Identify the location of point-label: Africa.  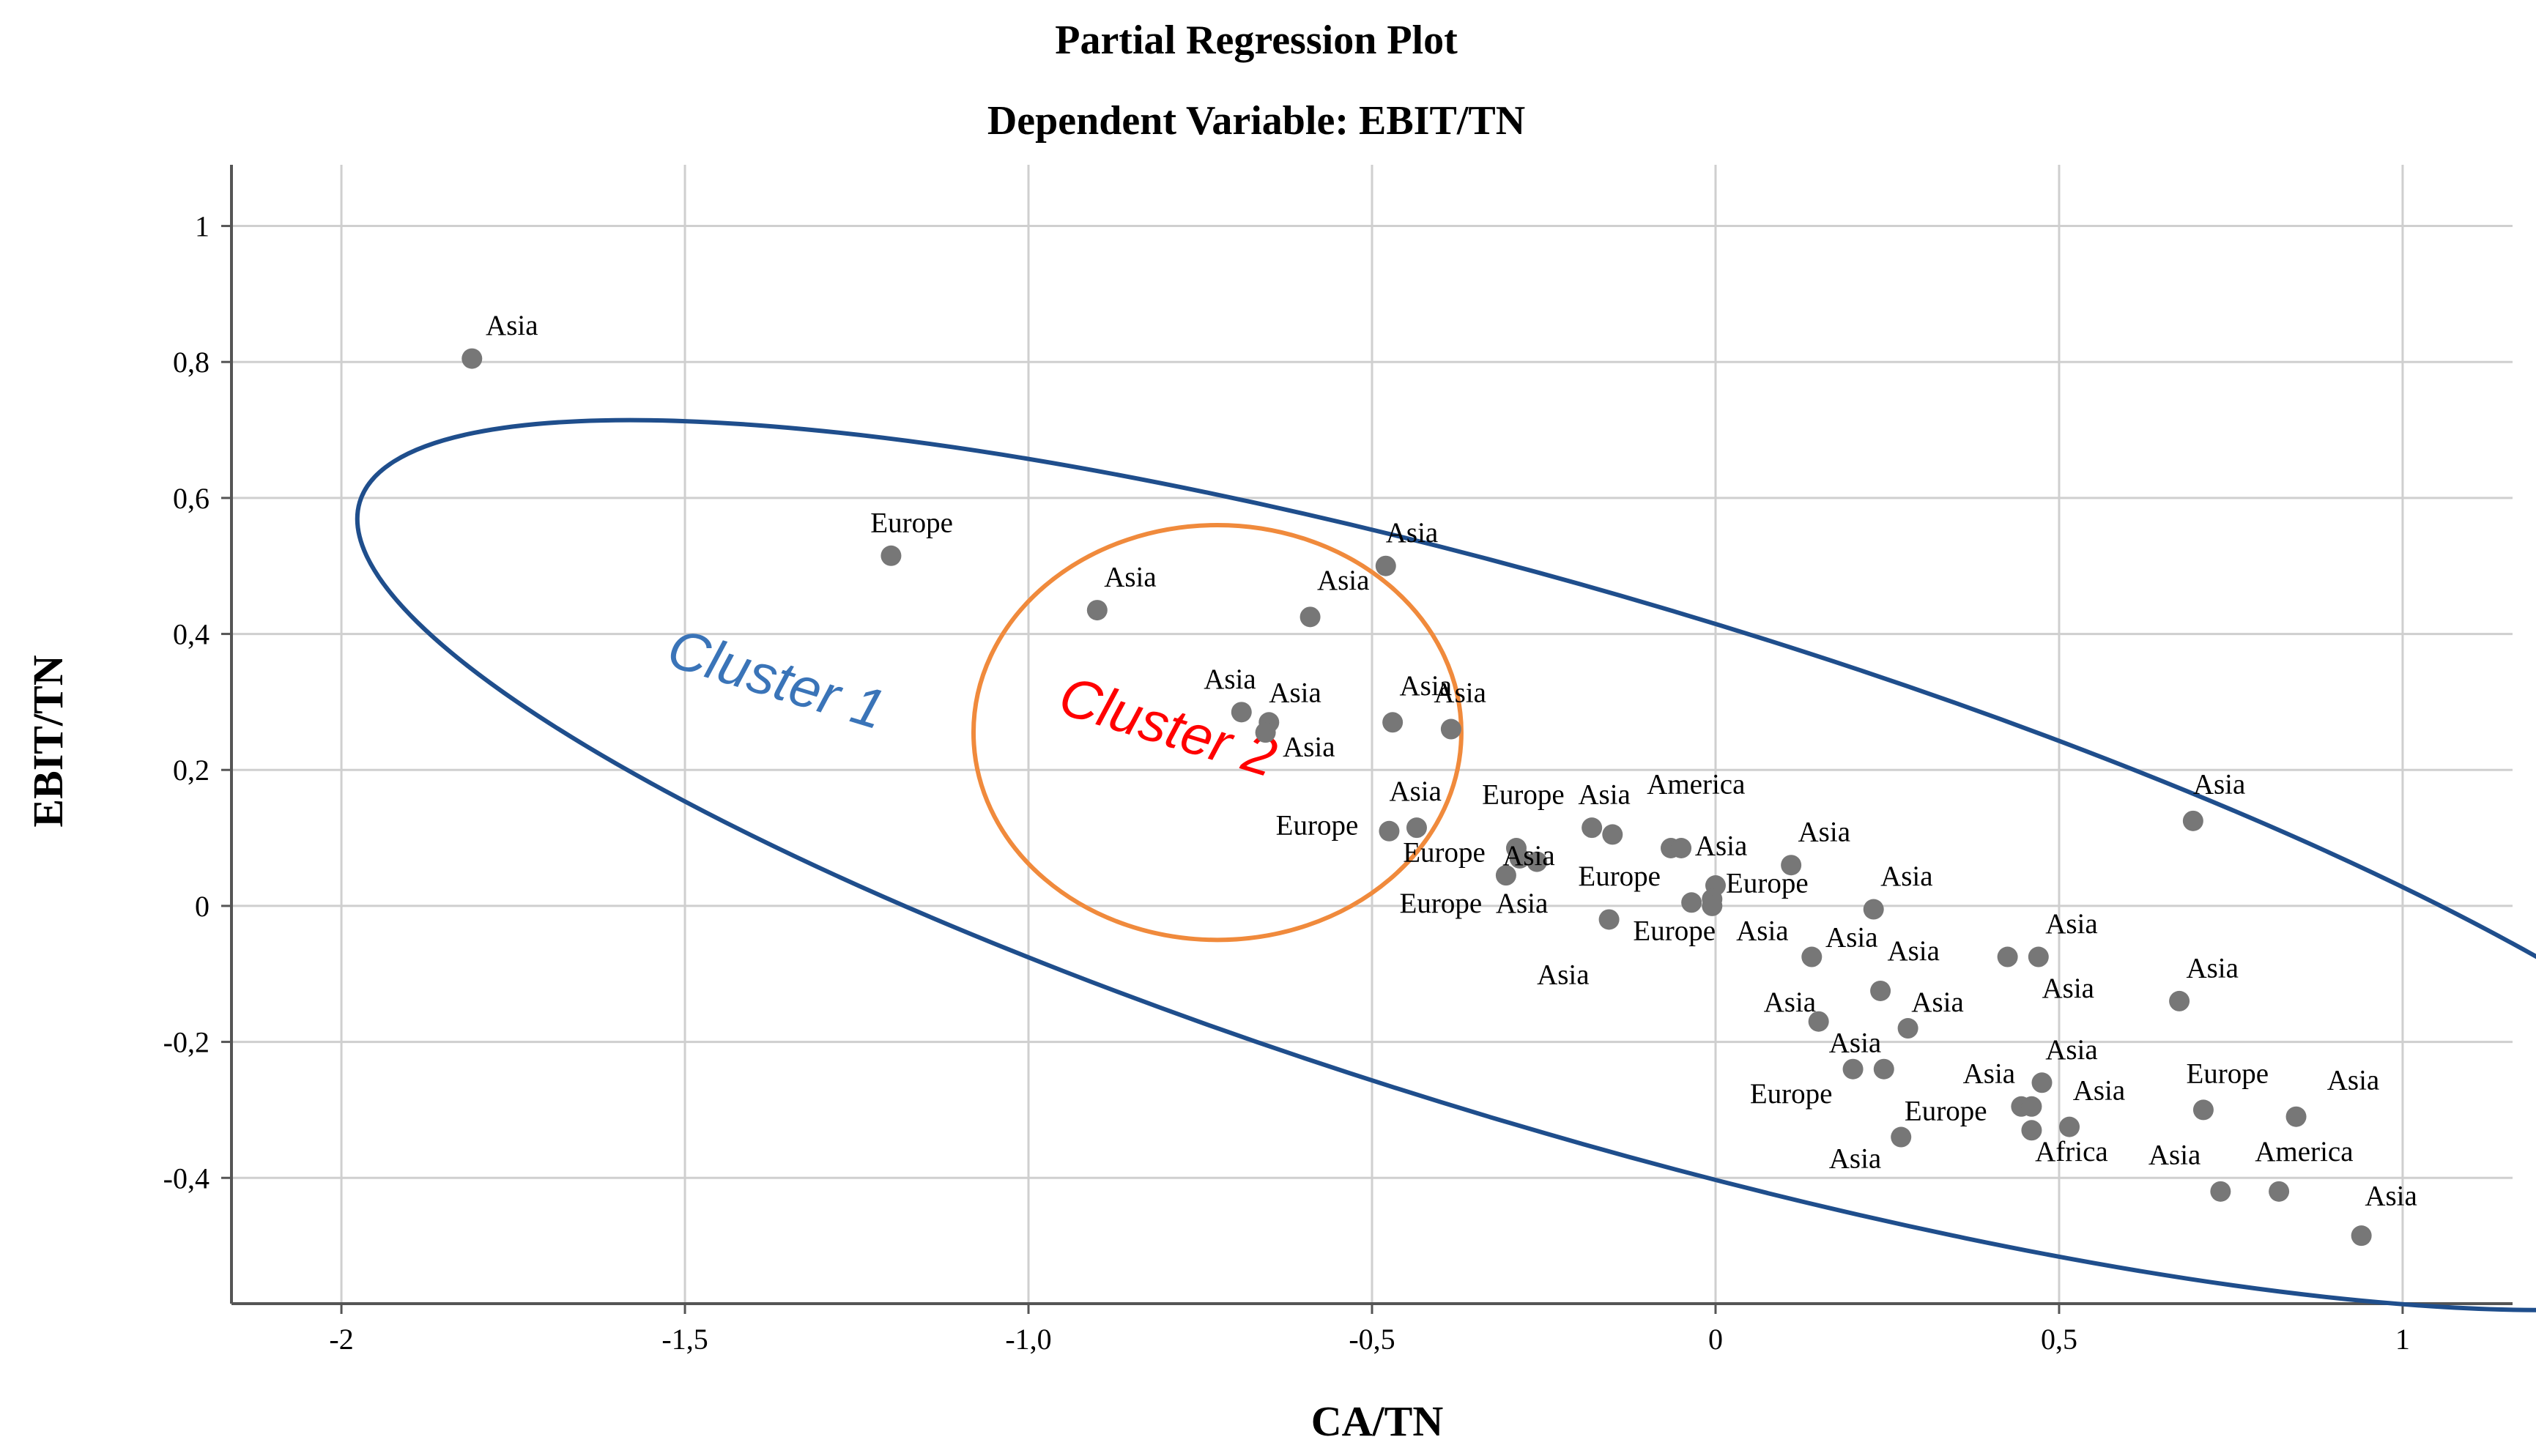
(2071, 1152).